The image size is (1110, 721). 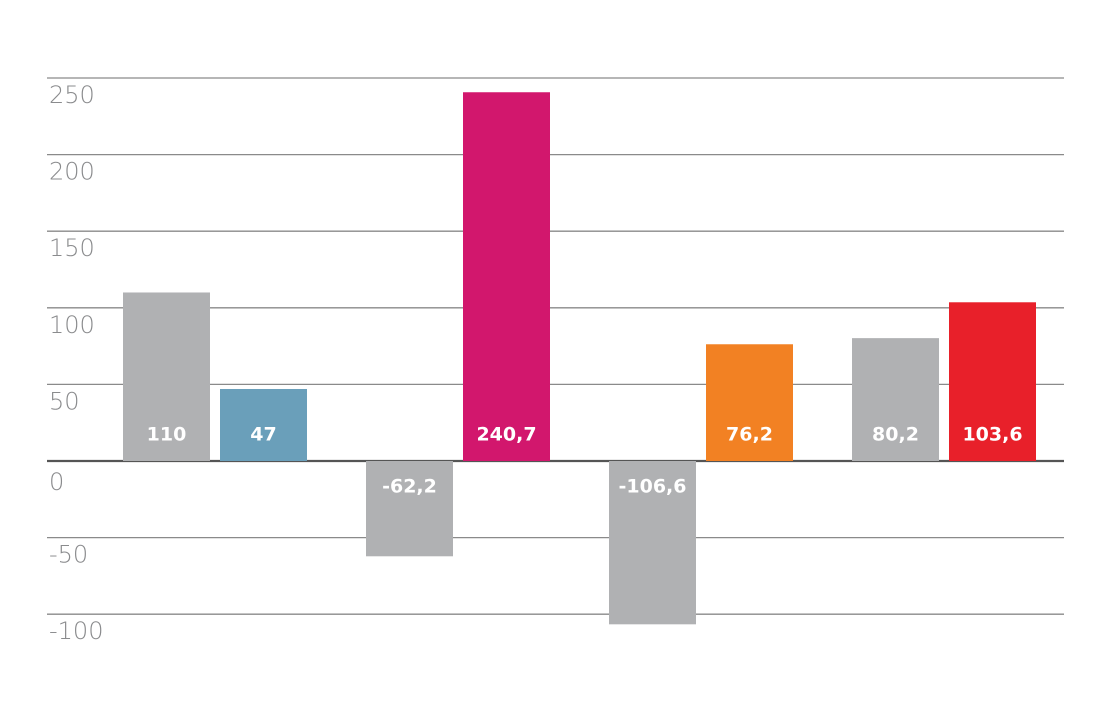 What do you see at coordinates (72, 172) in the screenshot?
I see `y-tick-label: 200` at bounding box center [72, 172].